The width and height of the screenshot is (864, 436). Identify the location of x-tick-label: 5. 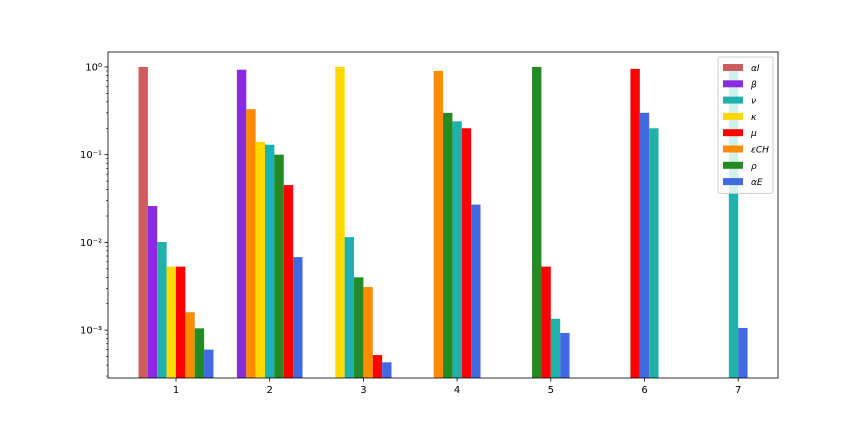
(551, 390).